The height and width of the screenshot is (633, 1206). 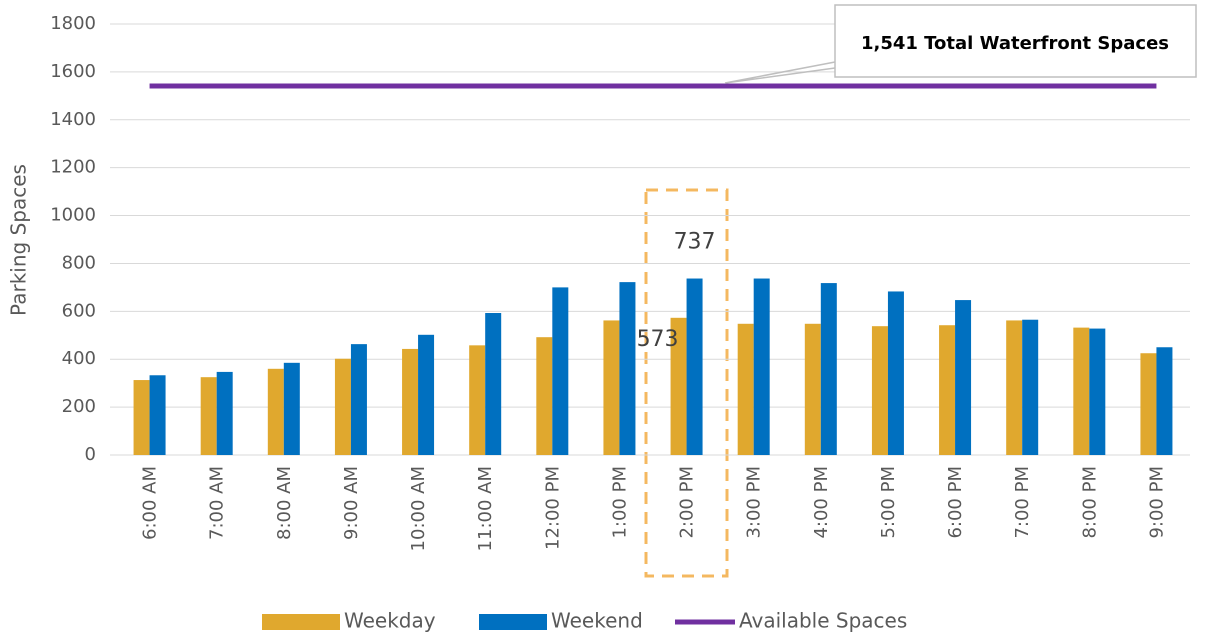 I want to click on y-axis-label: Parking Spaces, so click(x=19, y=240).